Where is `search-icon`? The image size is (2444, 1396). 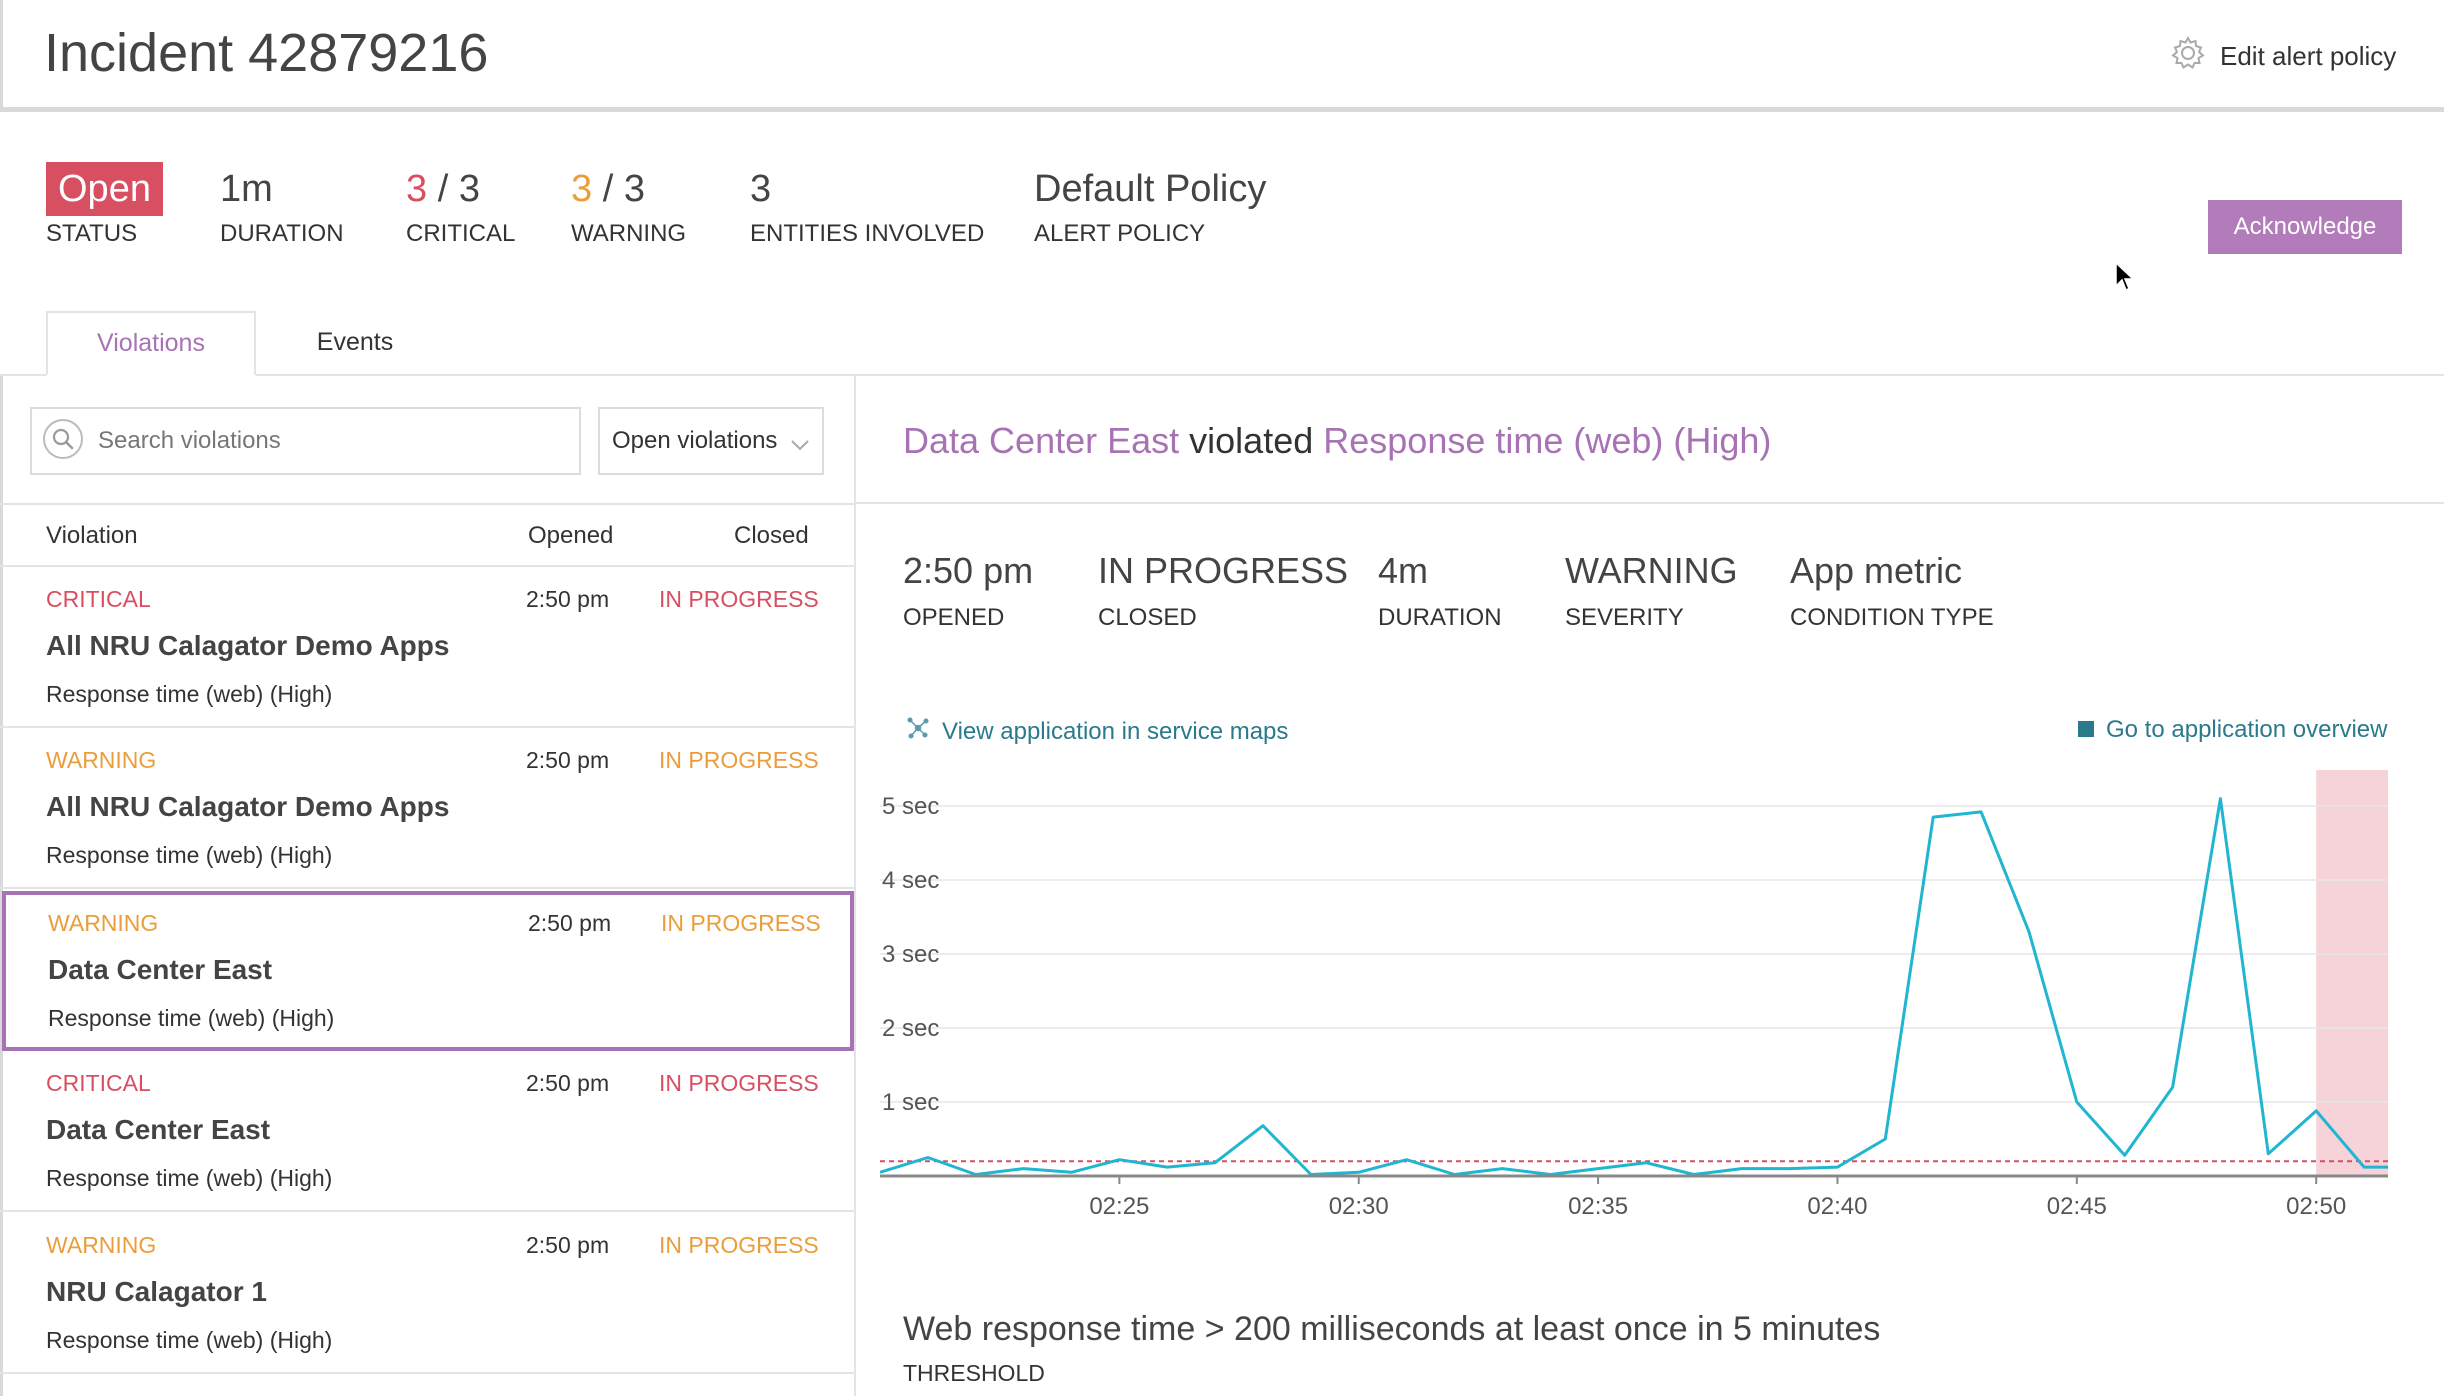
search-icon is located at coordinates (63, 441).